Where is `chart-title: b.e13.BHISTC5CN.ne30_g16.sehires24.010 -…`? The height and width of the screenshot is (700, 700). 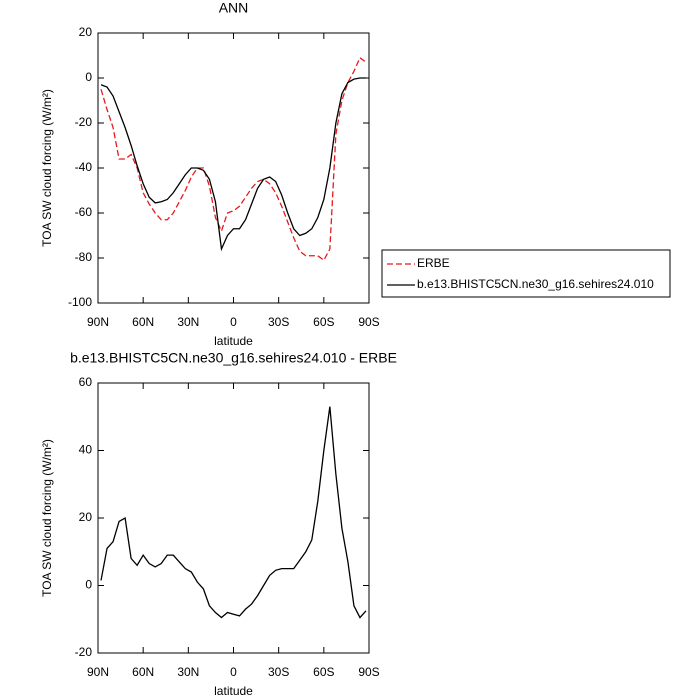 chart-title: b.e13.BHISTC5CN.ne30_g16.sehires24.010 -… is located at coordinates (233, 358).